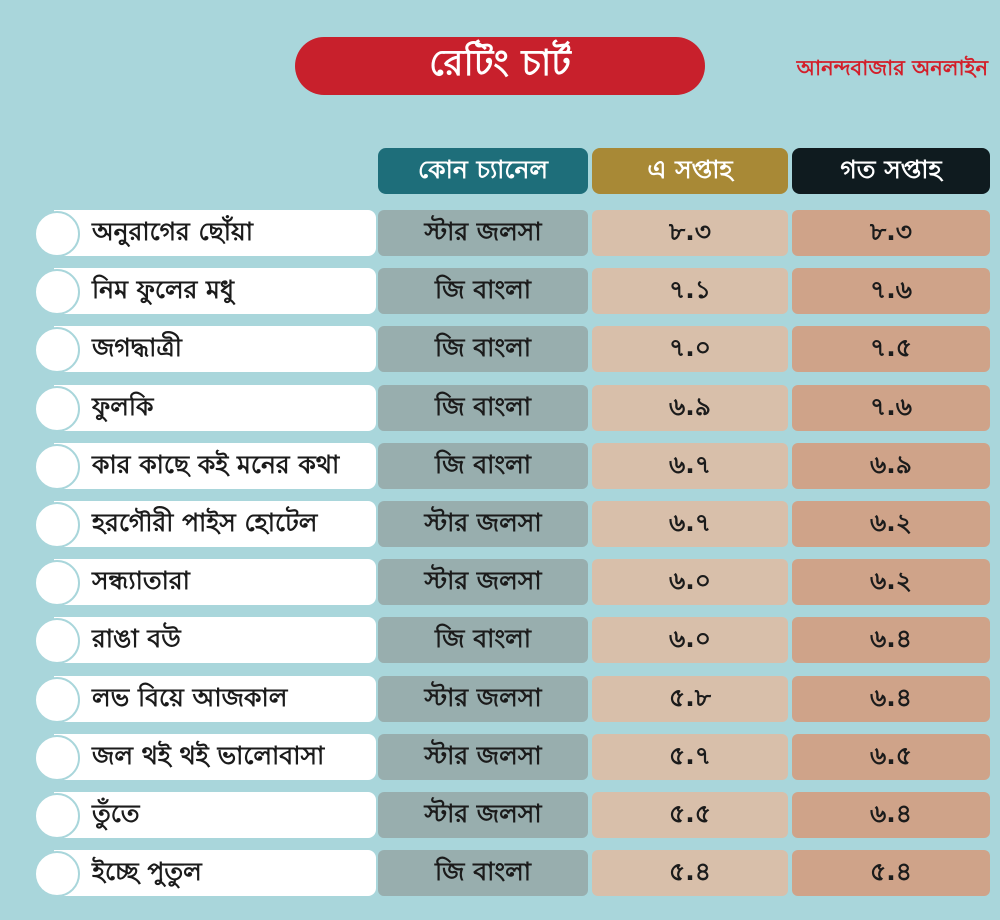 The width and height of the screenshot is (1000, 920). I want to click on table-row: অনুরাগের ছোঁয়া স্টার জলসা ৮.৩ ৮.৩, so click(500, 233).